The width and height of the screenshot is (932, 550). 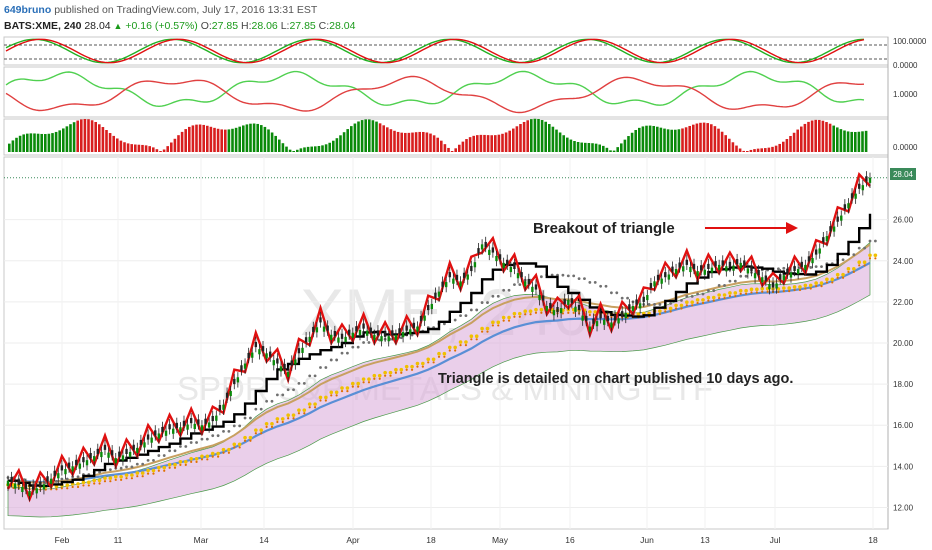 I want to click on dmi-minus-line, so click(x=435, y=94).